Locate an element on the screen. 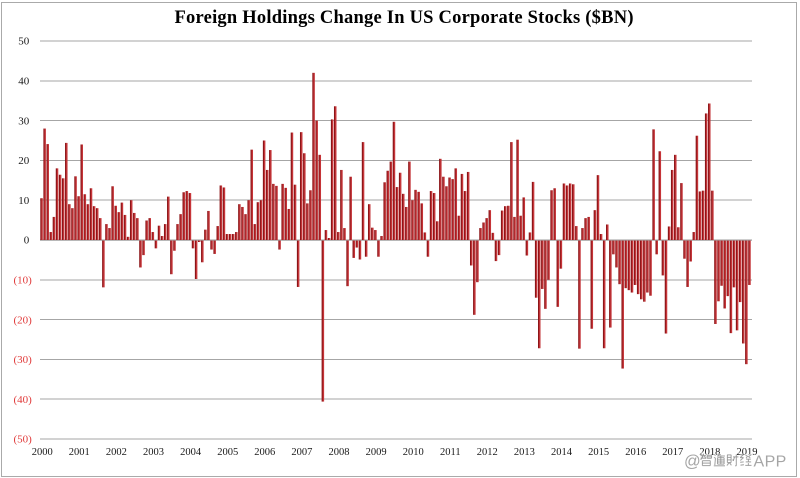 The width and height of the screenshot is (800, 478). svg-text: 2014 is located at coordinates (562, 452).